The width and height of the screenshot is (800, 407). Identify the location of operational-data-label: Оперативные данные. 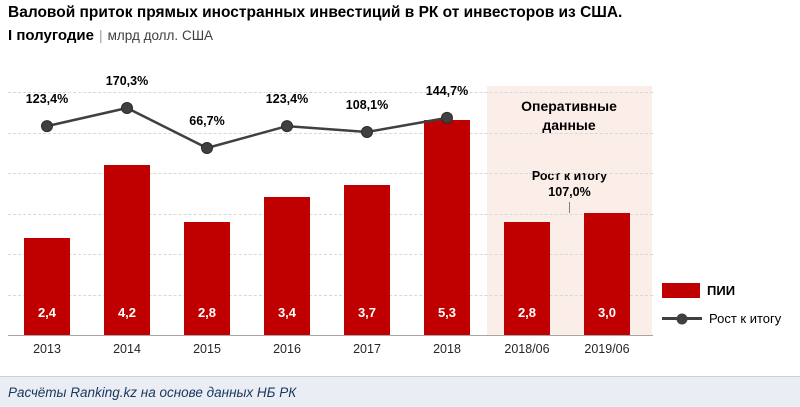
(569, 115).